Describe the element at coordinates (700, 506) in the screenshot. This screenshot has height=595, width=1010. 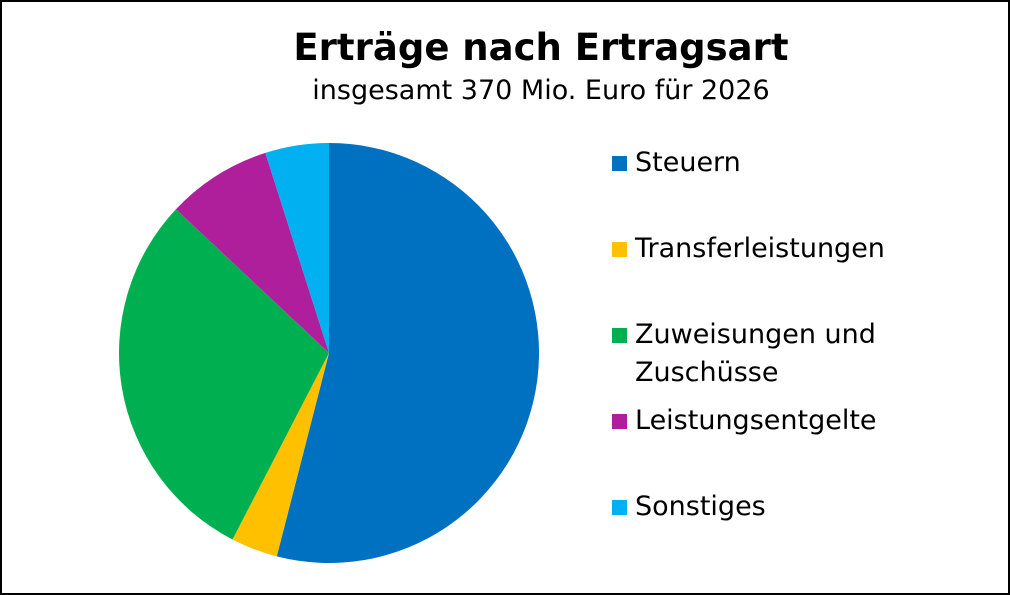
I see `legend-label: Sonstiges` at that location.